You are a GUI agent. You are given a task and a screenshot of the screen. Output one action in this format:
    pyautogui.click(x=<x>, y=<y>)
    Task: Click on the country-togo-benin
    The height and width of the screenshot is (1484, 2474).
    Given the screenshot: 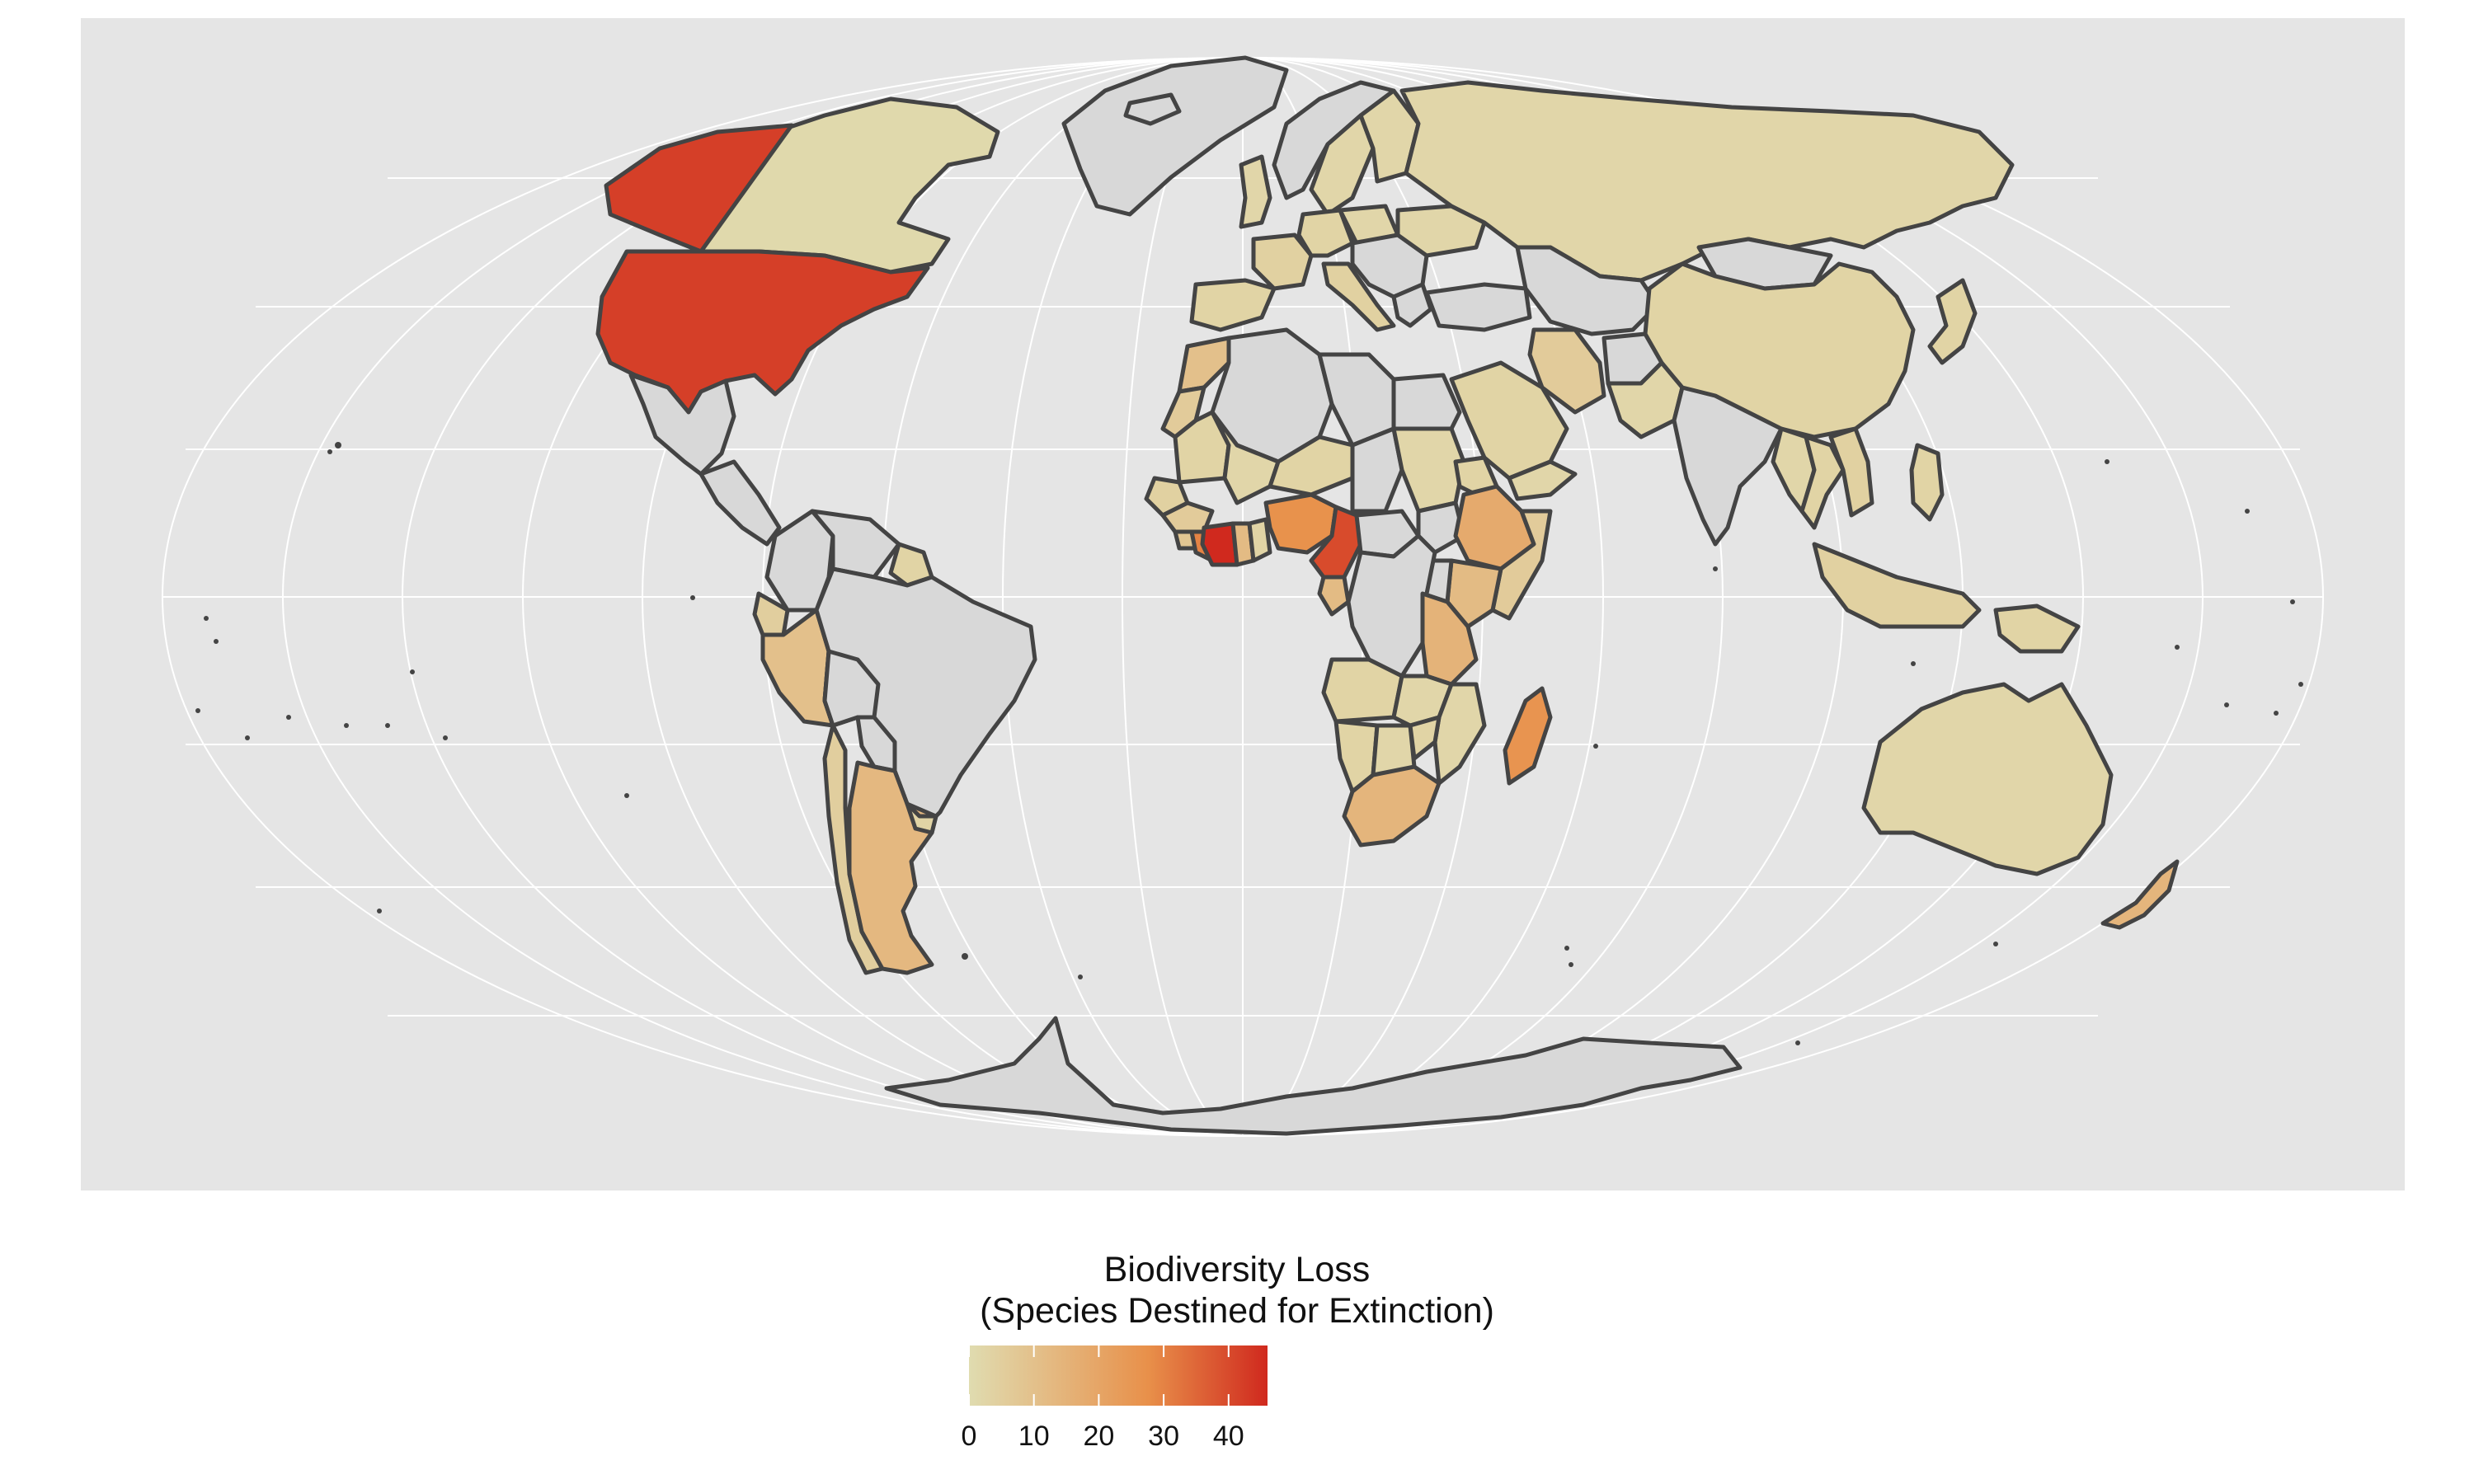 What is the action you would take?
    pyautogui.click(x=1259, y=540)
    